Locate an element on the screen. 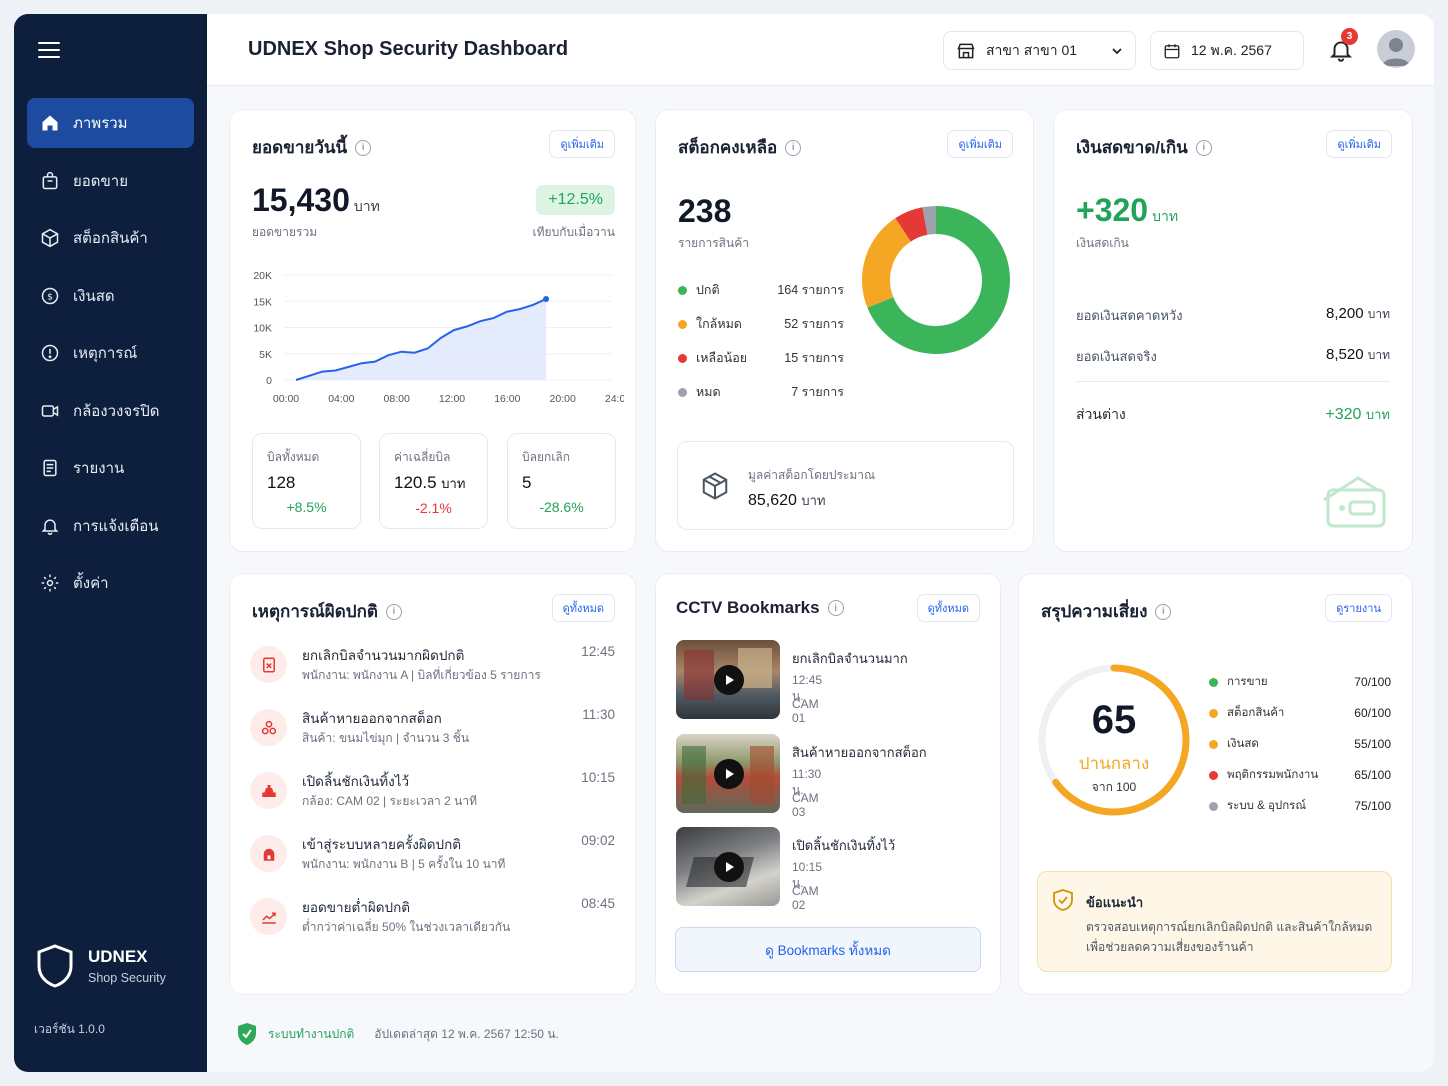  sales-total-label: ยอดขายรวม is located at coordinates (285, 232).